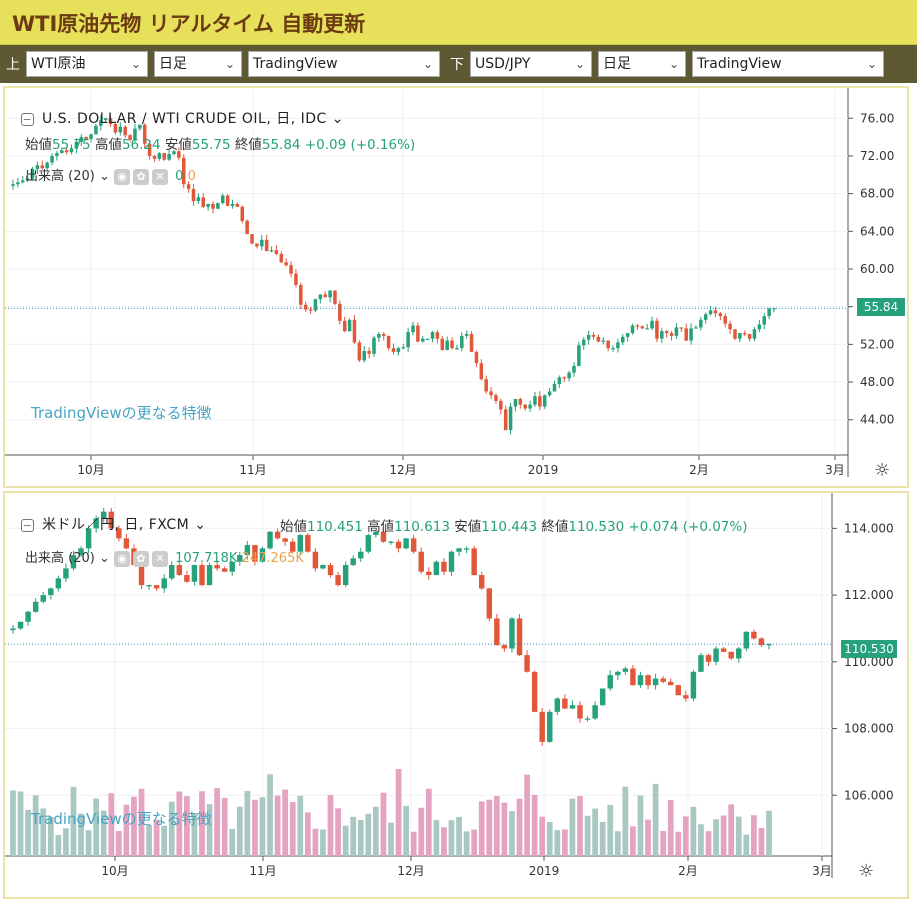 This screenshot has width=917, height=903. Describe the element at coordinates (877, 156) in the screenshot. I see `y-tick-label: 72.00` at that location.